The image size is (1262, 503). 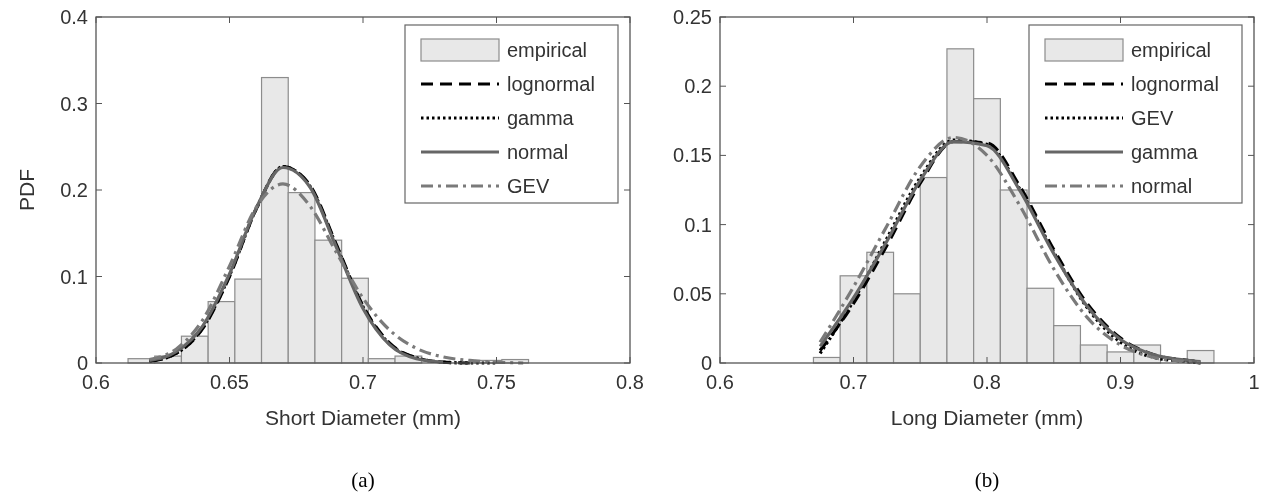 I want to click on x-tick-label: 1, so click(x=1254, y=382).